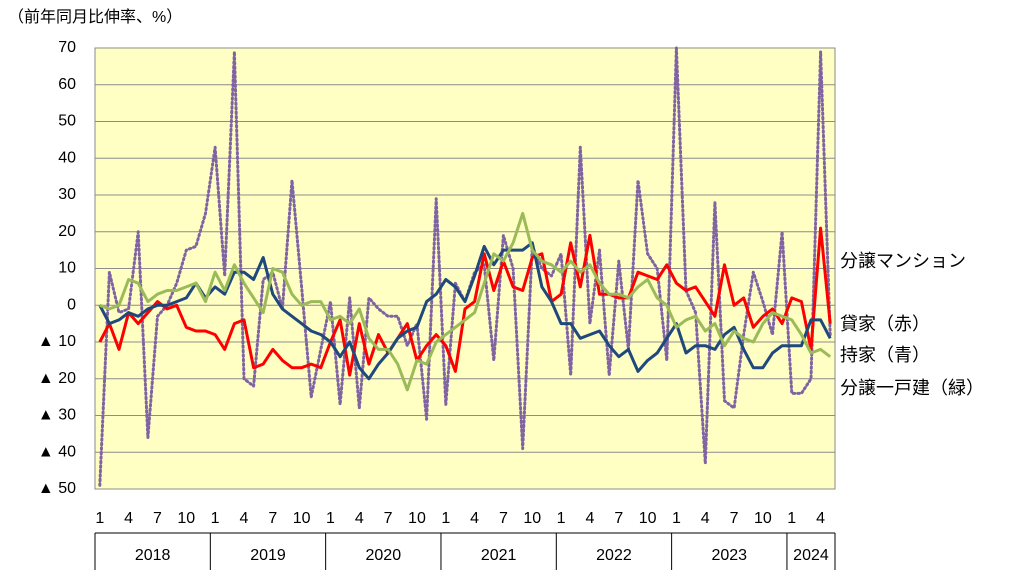  Describe the element at coordinates (912, 388) in the screenshot. I see `series-label: 分譲一戸建（緑）` at that location.